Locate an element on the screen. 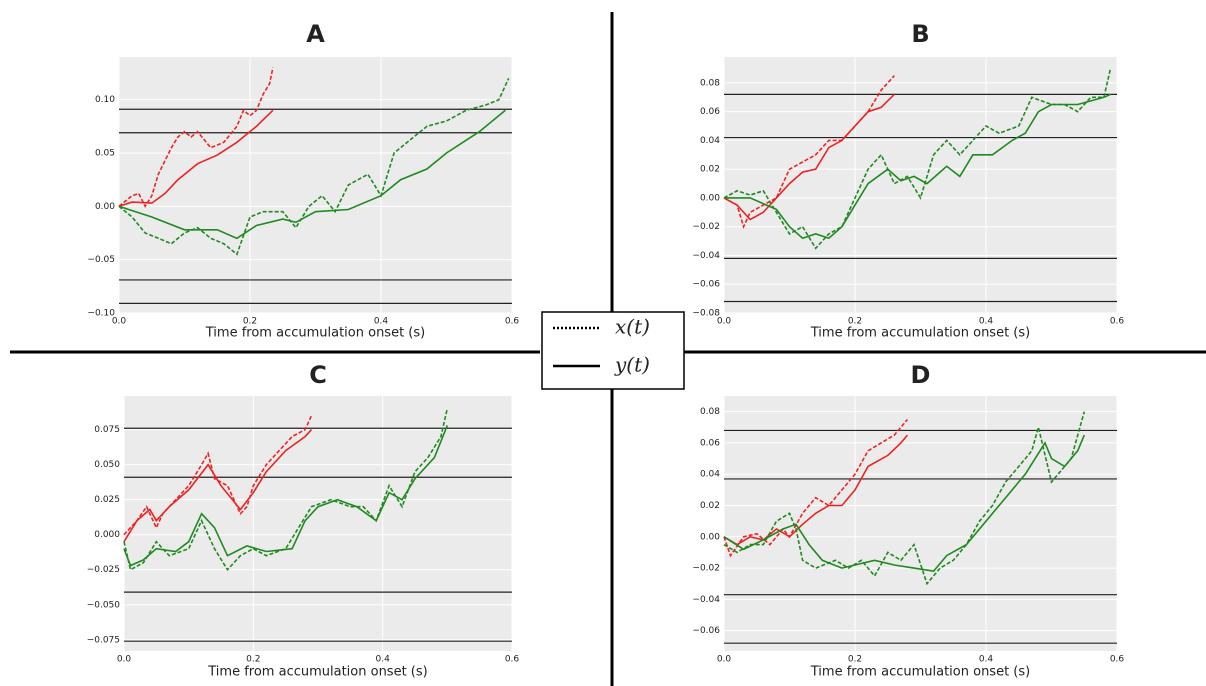 The image size is (1206, 686). y-tick-label: 0.050 is located at coordinates (107, 465).